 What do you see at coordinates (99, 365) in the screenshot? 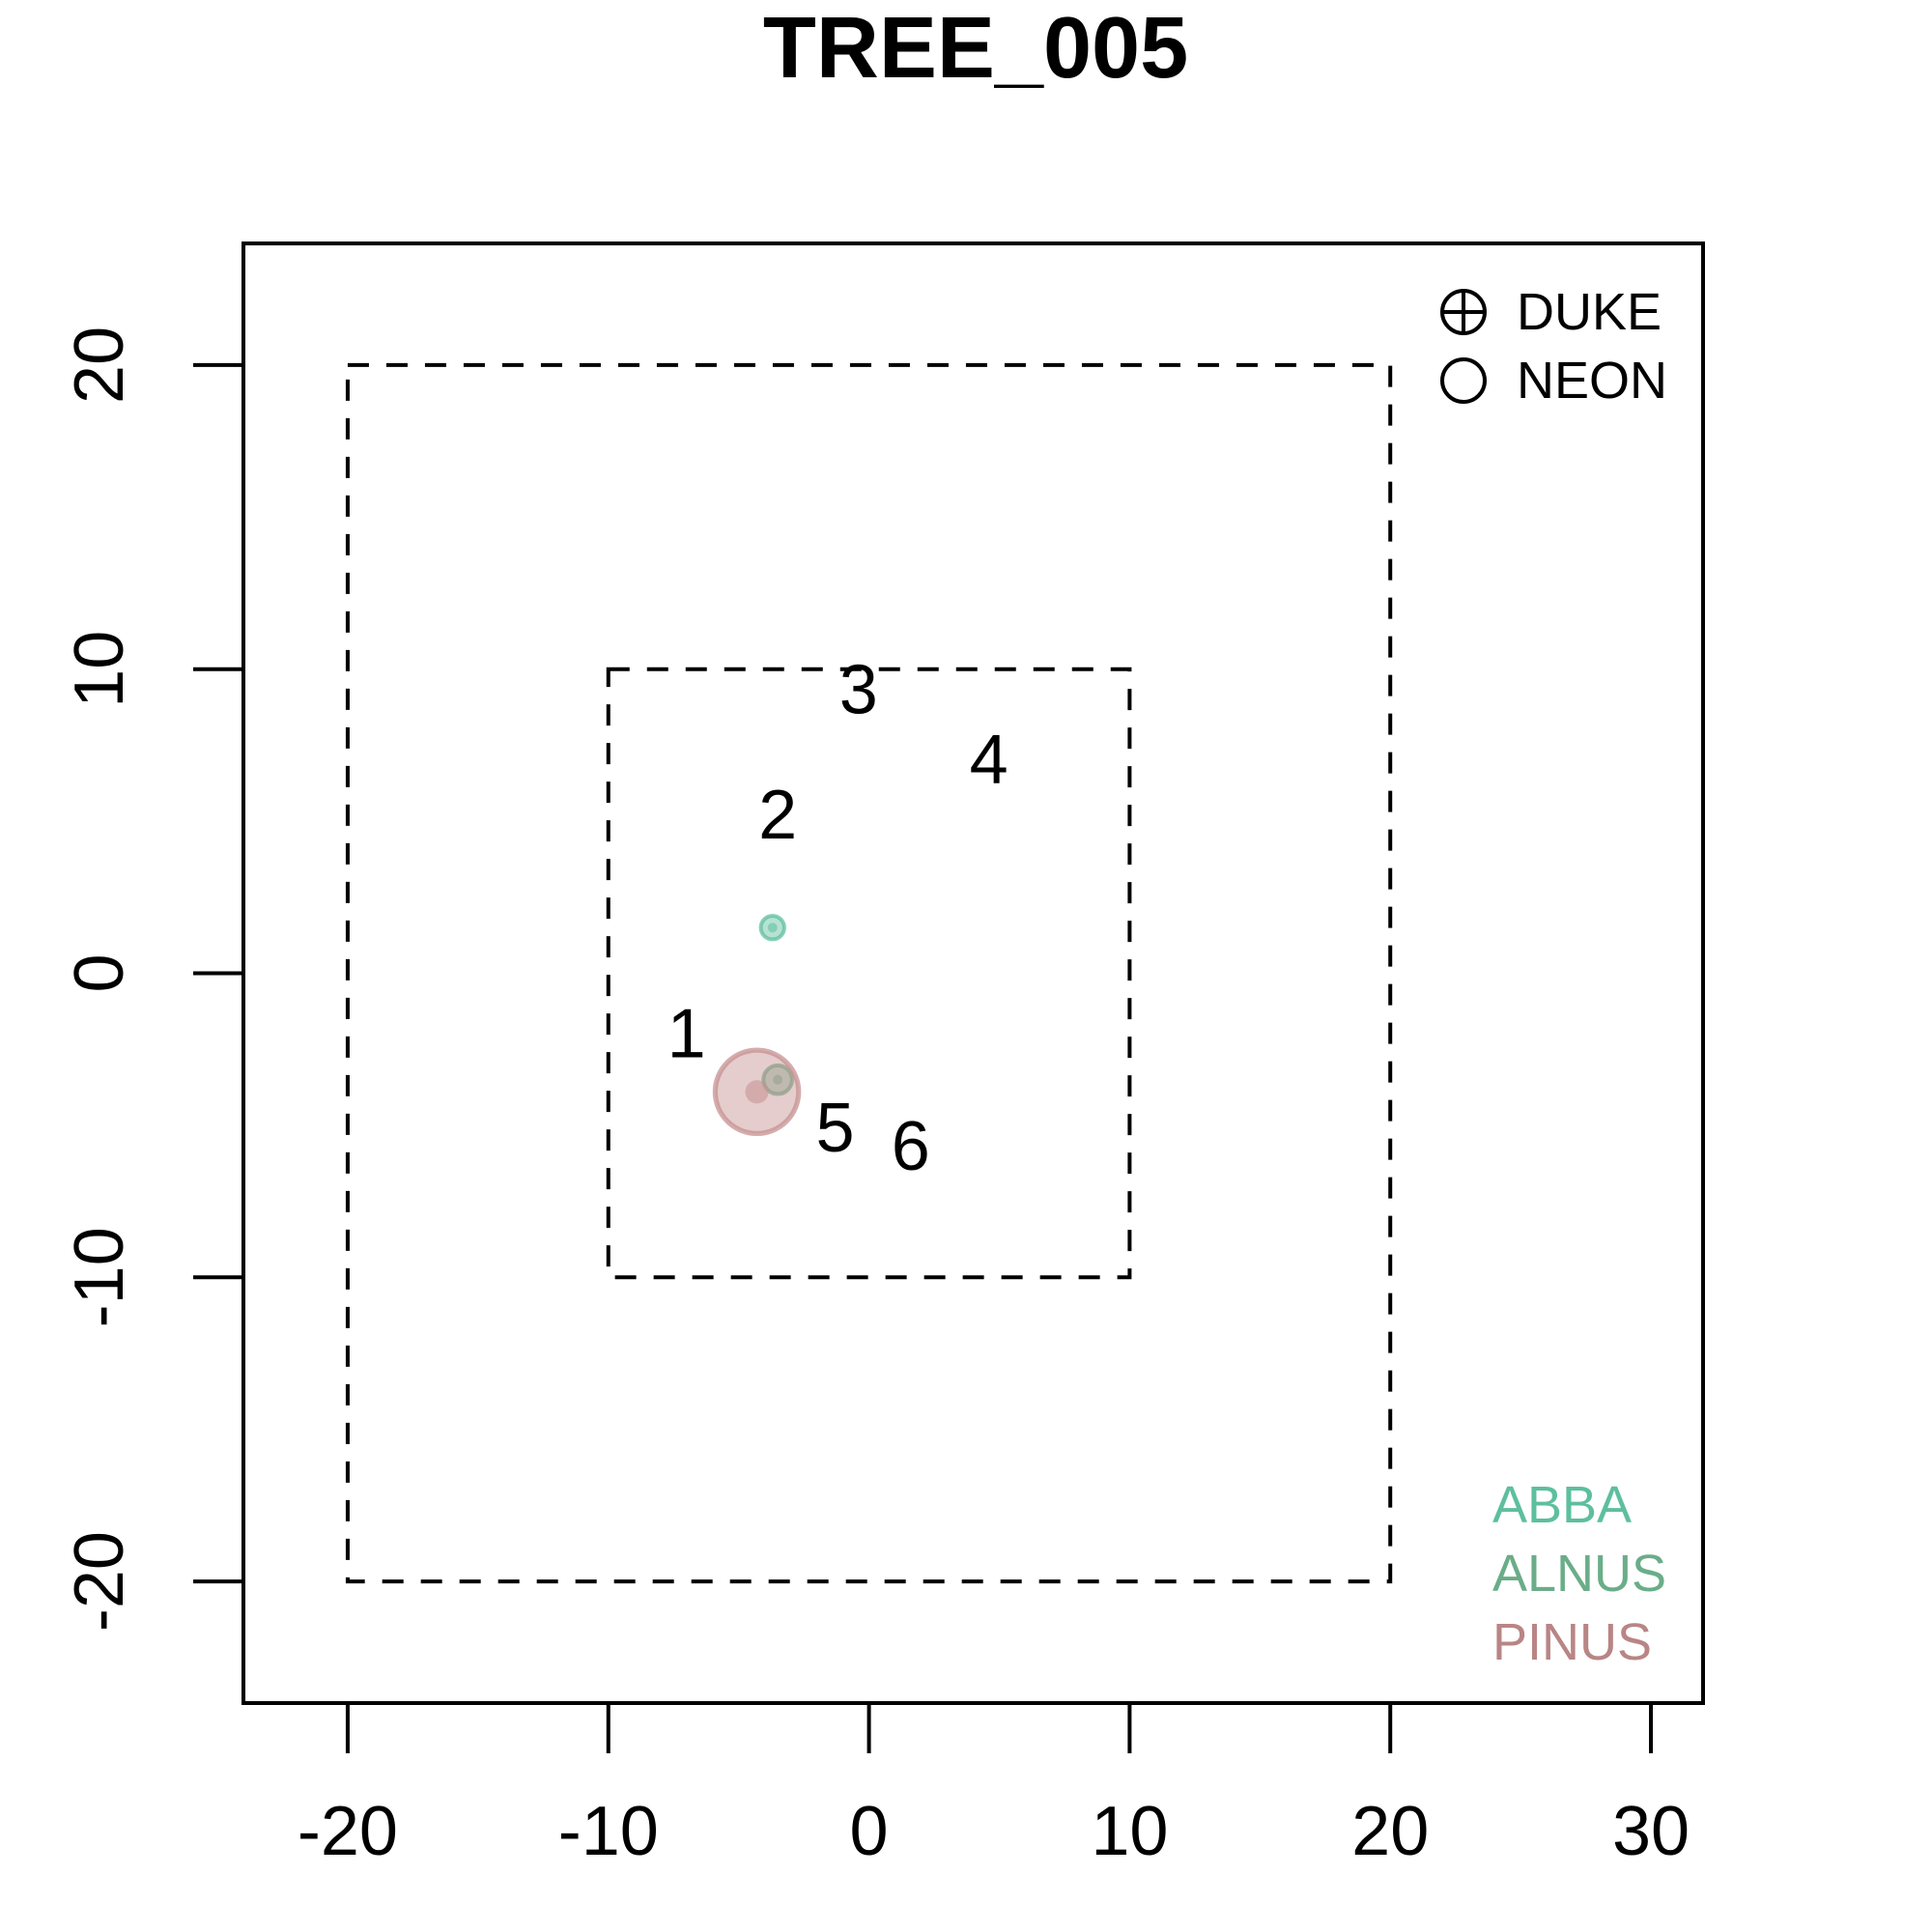
I see `y-tick-label: 20` at bounding box center [99, 365].